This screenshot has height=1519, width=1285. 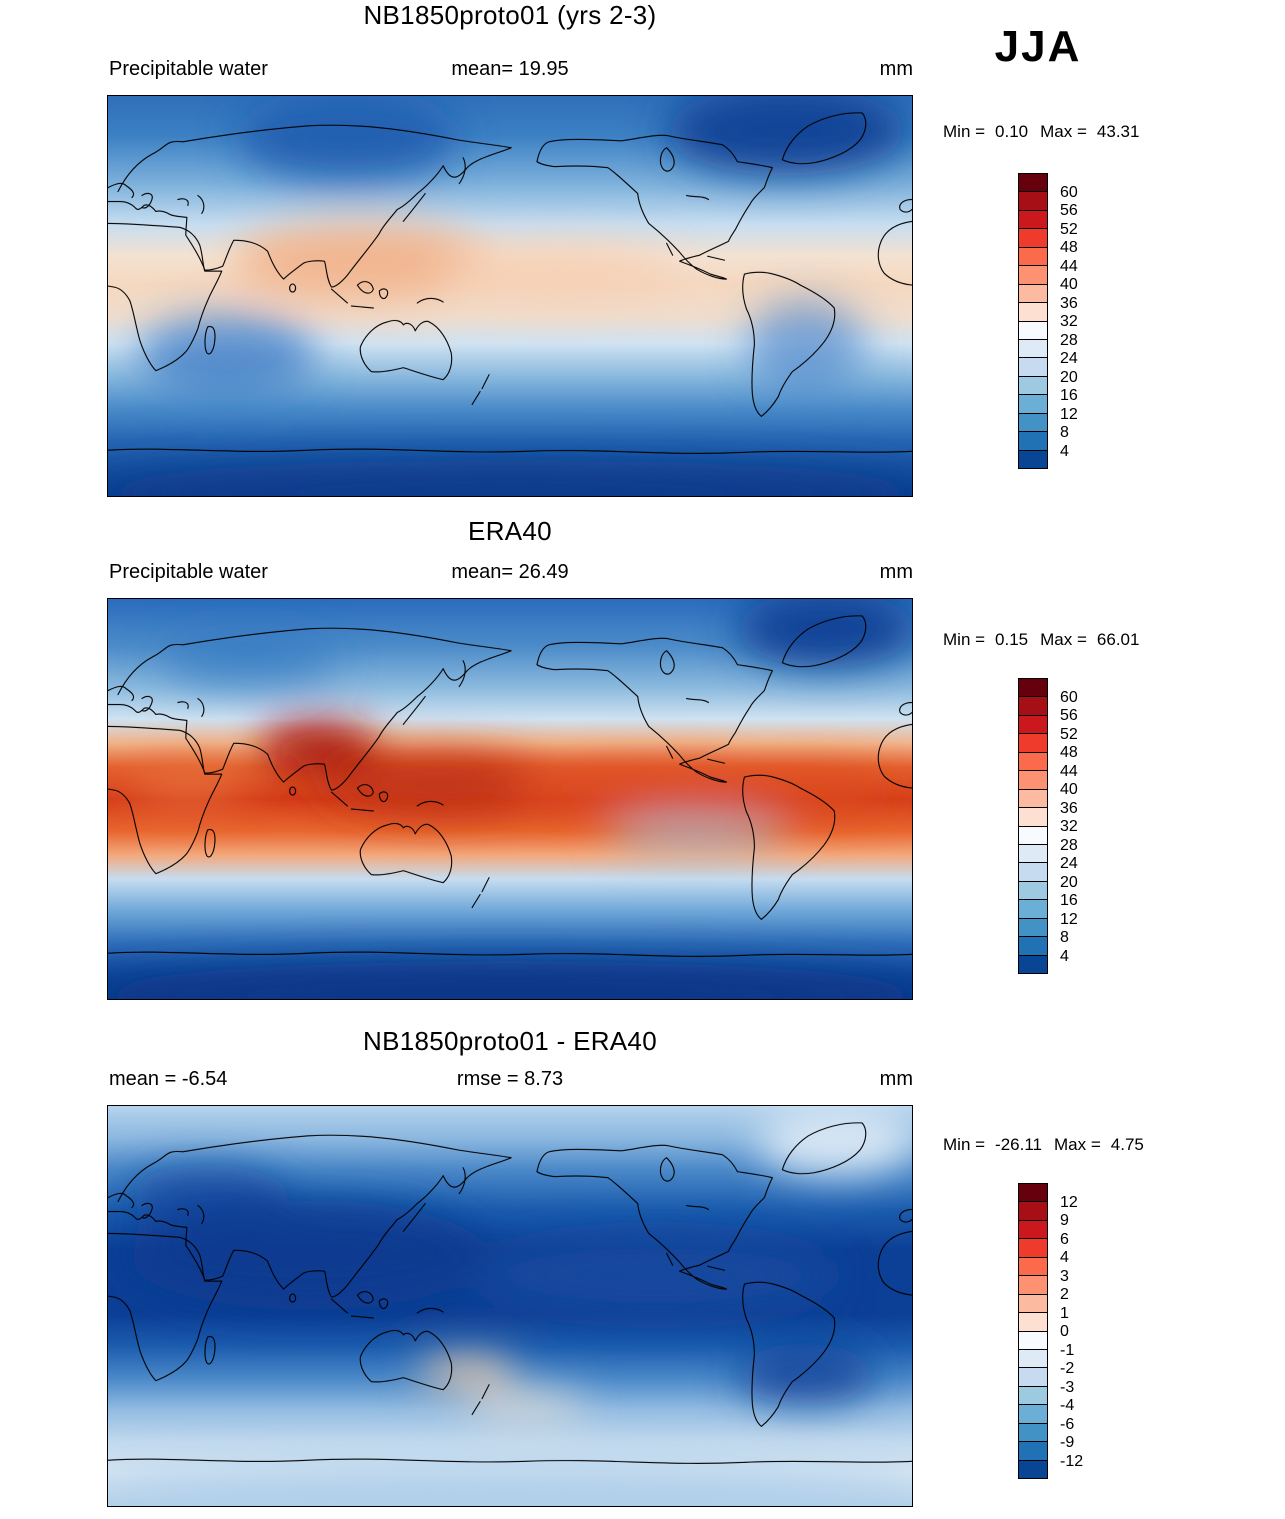 I want to click on panel3-minmax: Min = -26.11 Max = 4.75, so click(x=1108, y=1145).